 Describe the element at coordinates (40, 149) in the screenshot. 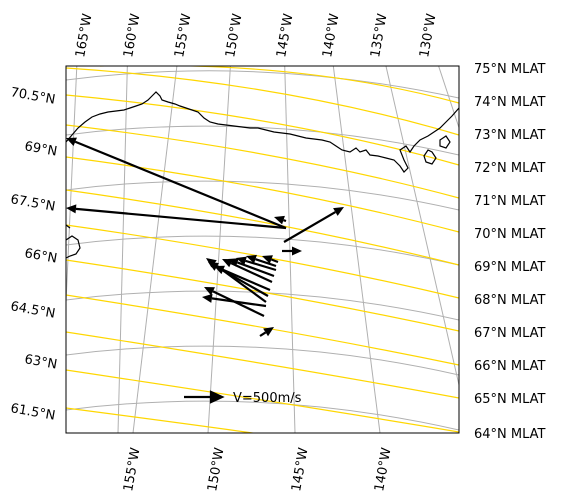

I see `left-lat-label: 69°N` at that location.